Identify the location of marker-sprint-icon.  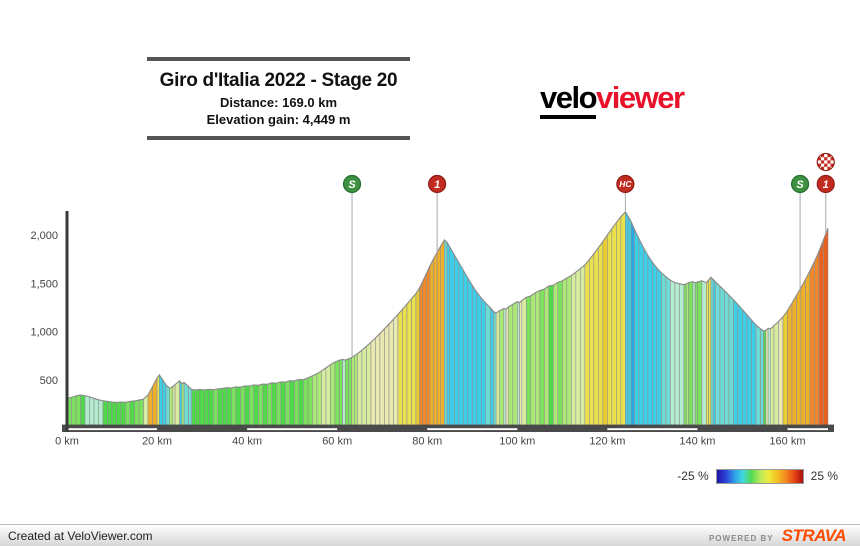
(352, 184).